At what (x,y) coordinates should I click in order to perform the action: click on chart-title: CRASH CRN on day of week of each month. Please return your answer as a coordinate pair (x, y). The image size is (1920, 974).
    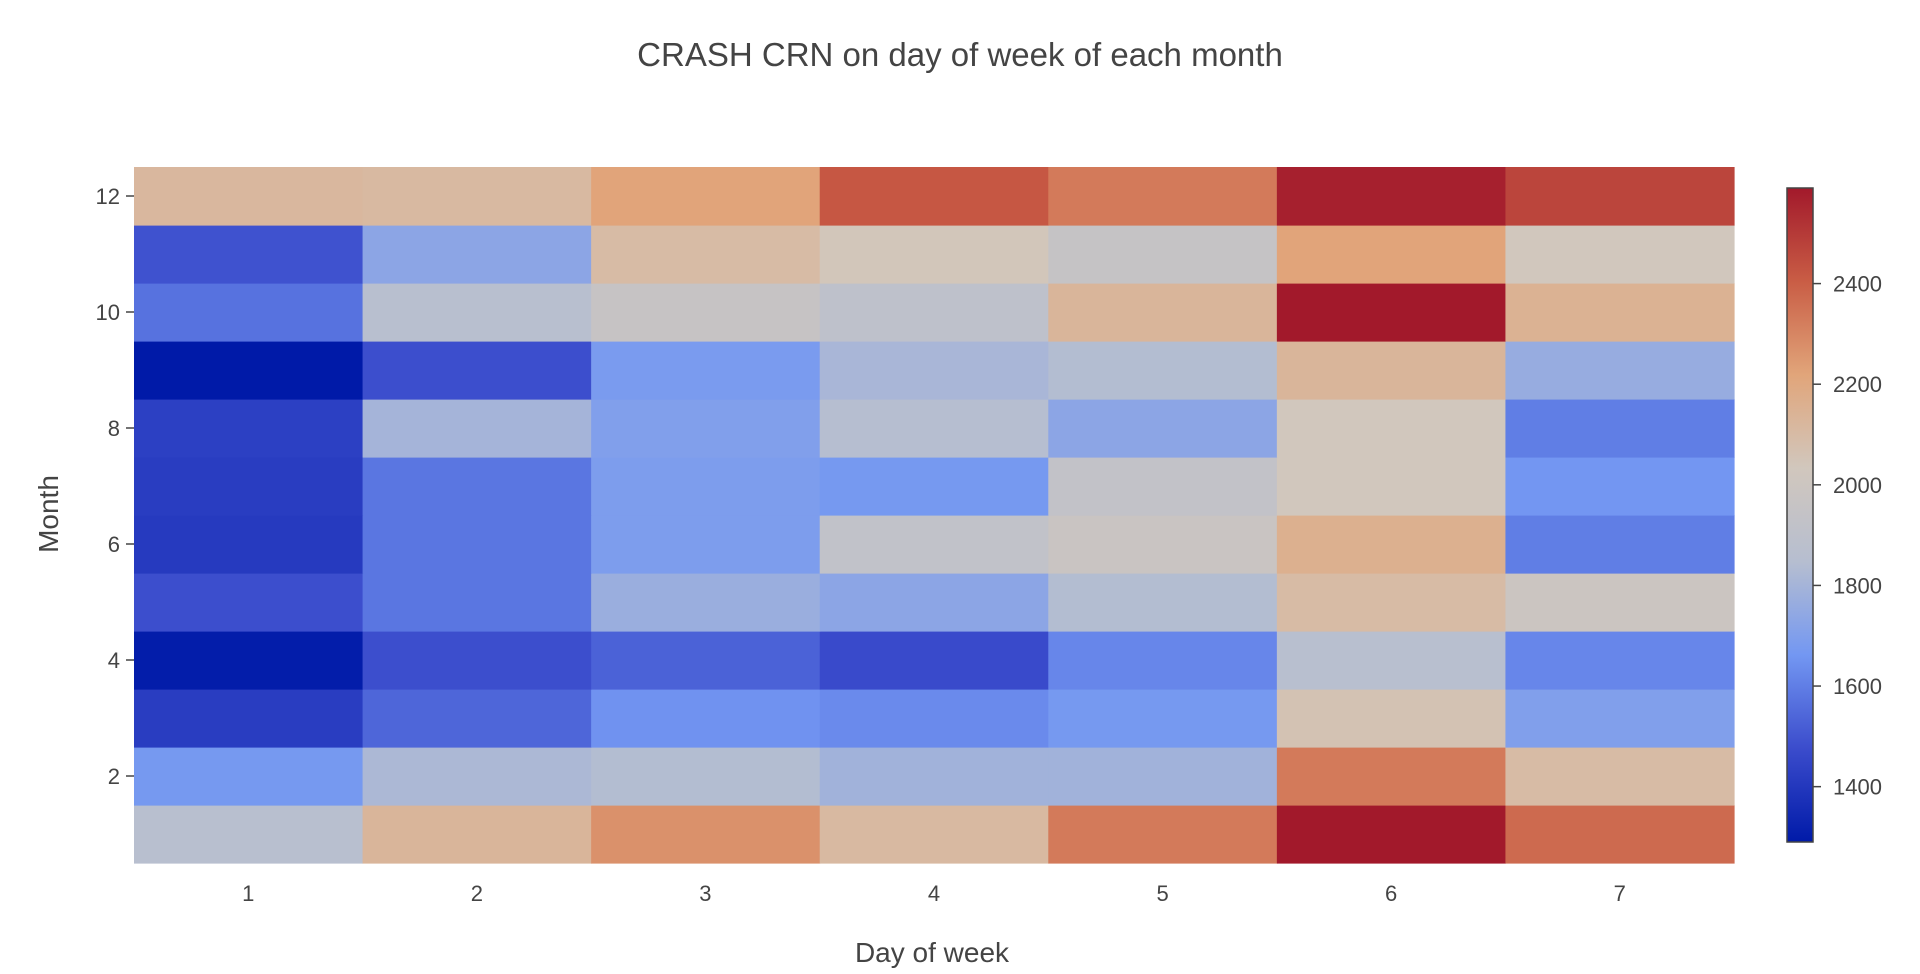
    Looking at the image, I should click on (960, 54).